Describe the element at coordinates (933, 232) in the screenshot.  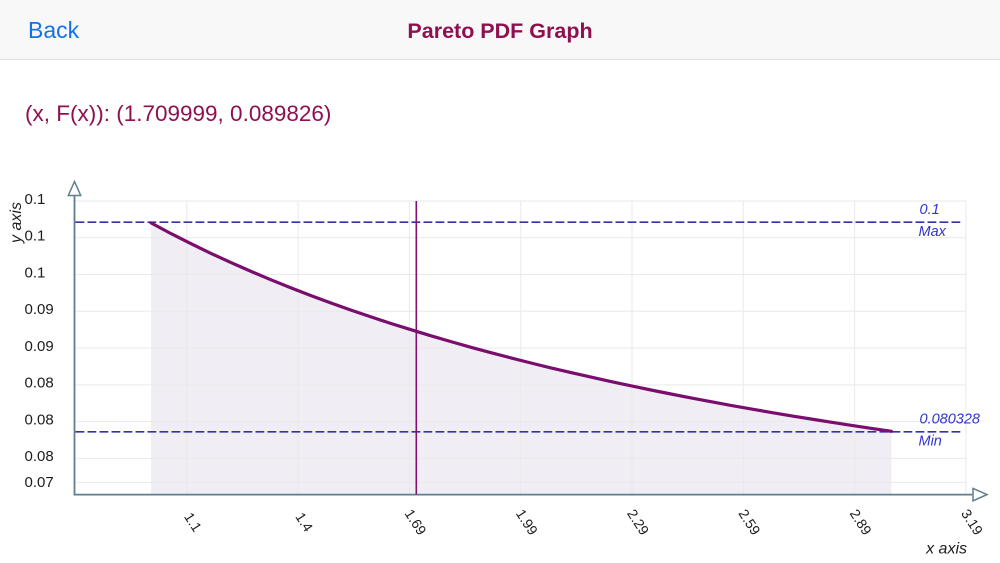
I see `svg-text: Max` at that location.